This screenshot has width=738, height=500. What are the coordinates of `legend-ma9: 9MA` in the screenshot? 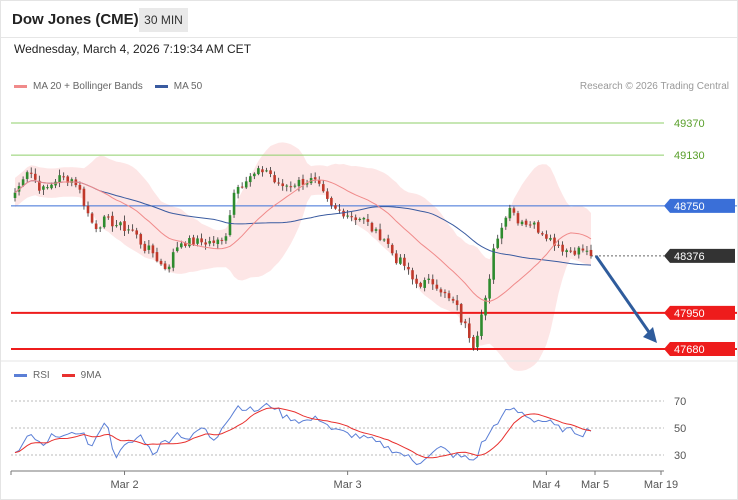 It's located at (81, 375).